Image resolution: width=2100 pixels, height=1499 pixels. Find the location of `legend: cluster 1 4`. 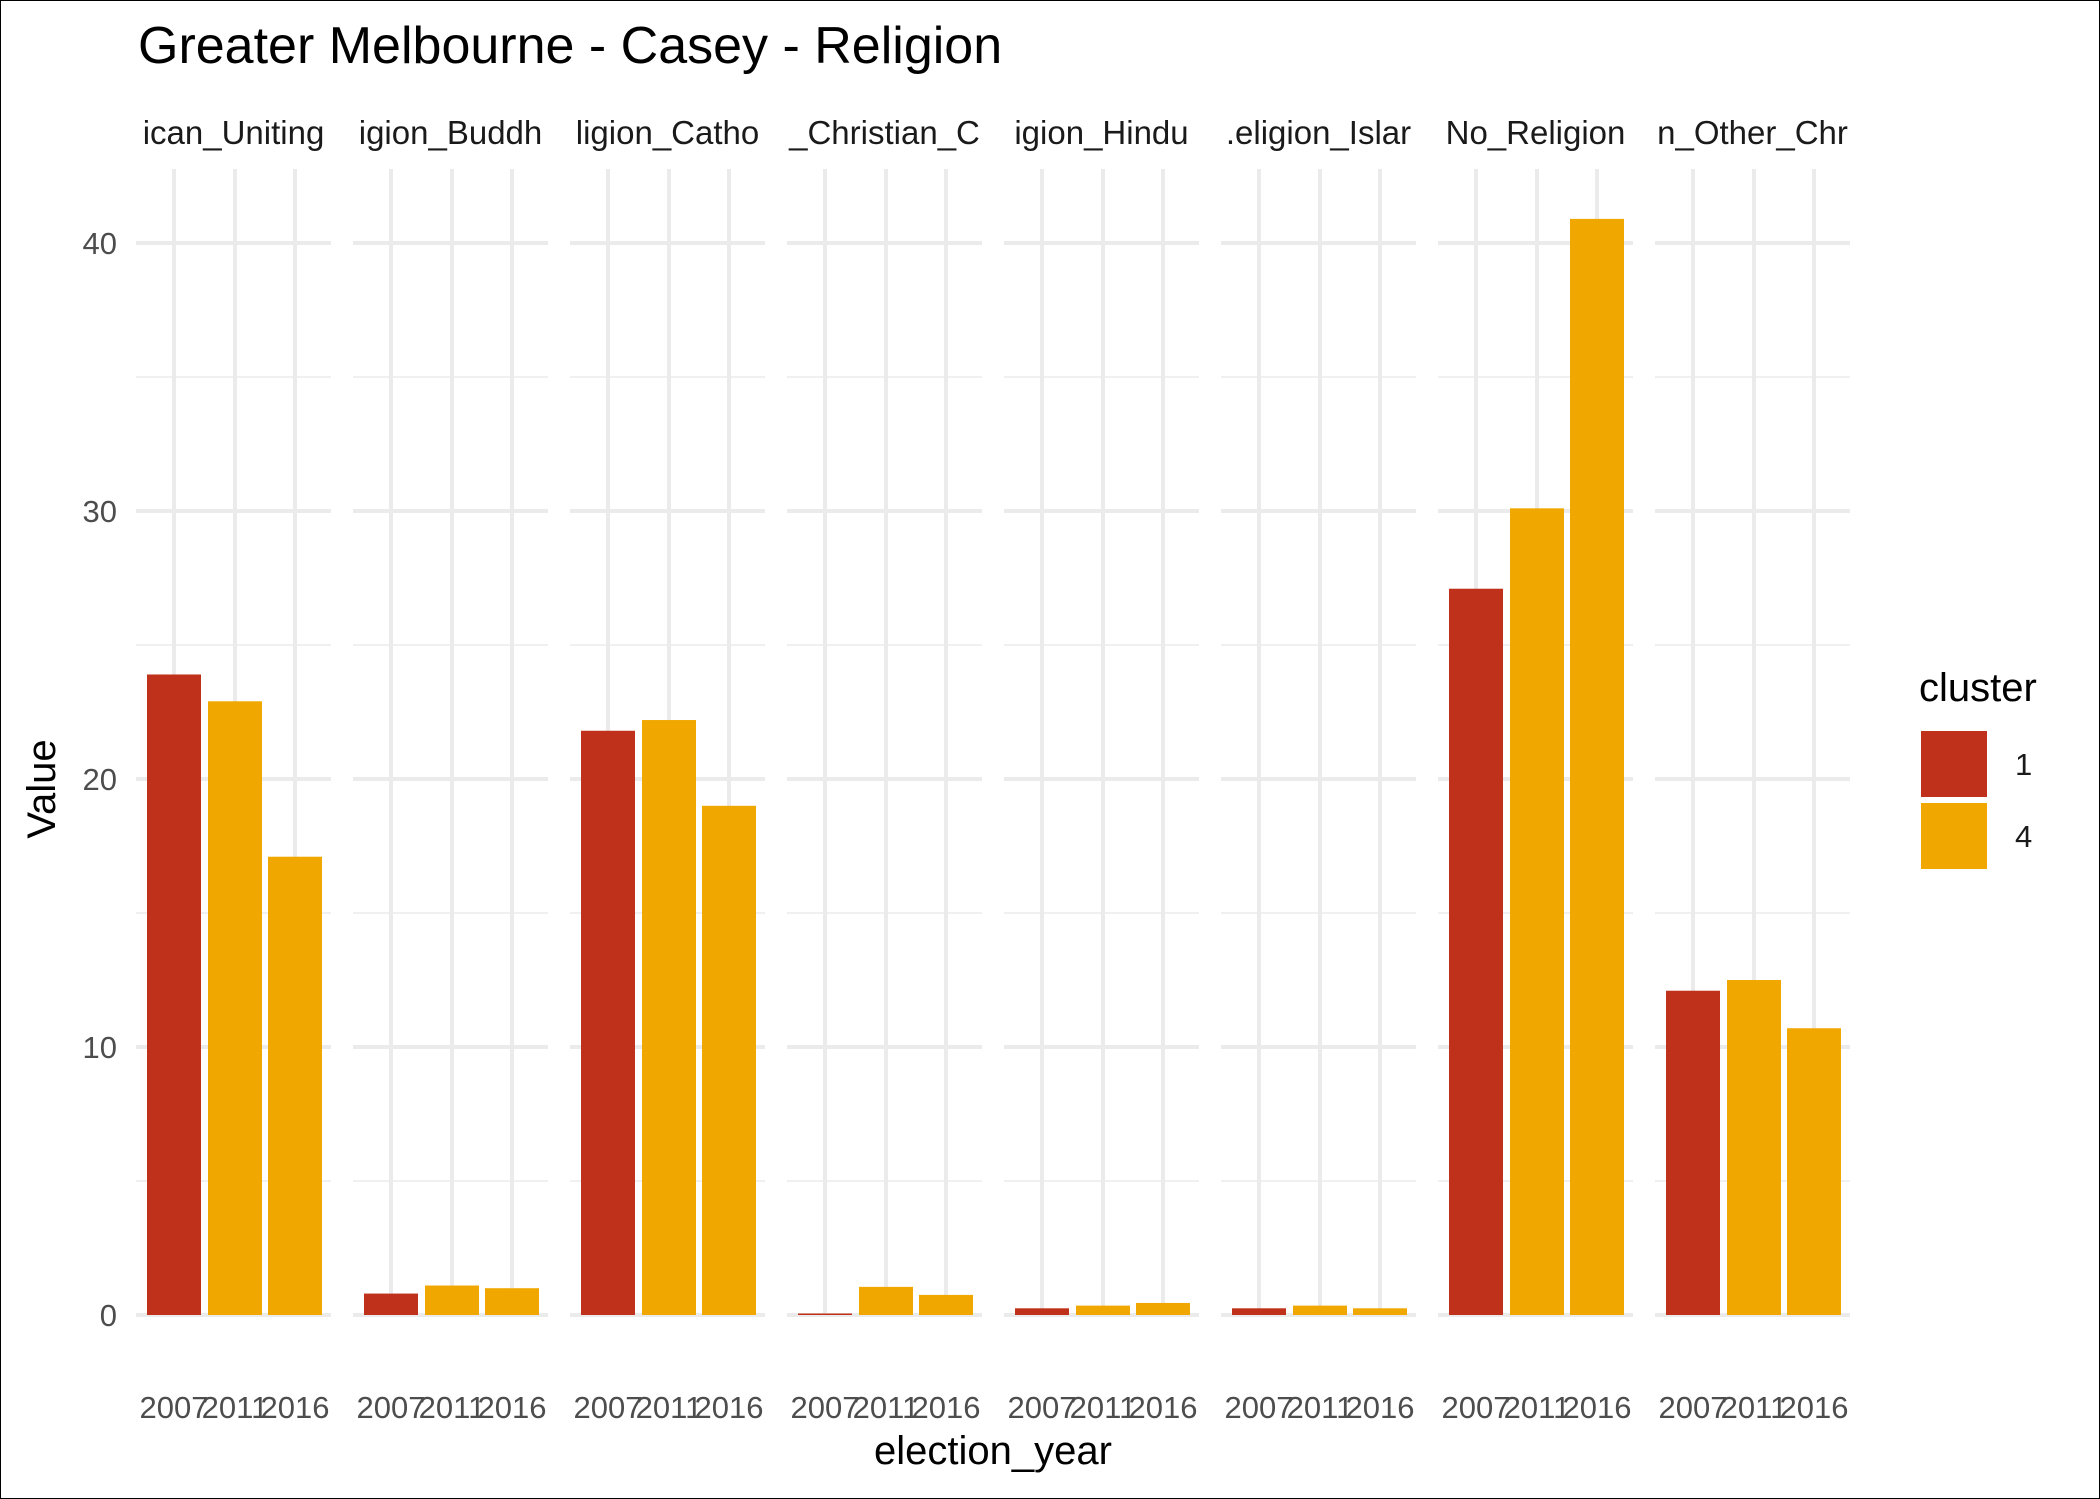

legend: cluster 1 4 is located at coordinates (1978, 767).